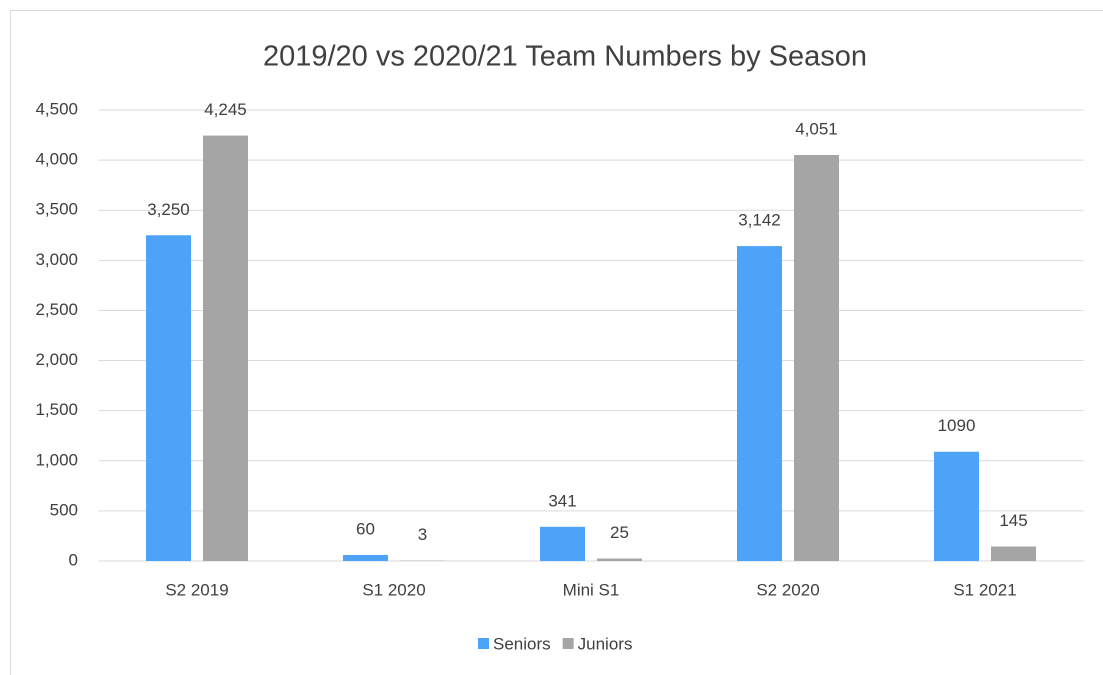 Image resolution: width=1103 pixels, height=675 pixels. What do you see at coordinates (64, 509) in the screenshot?
I see `y-tick-label: 500` at bounding box center [64, 509].